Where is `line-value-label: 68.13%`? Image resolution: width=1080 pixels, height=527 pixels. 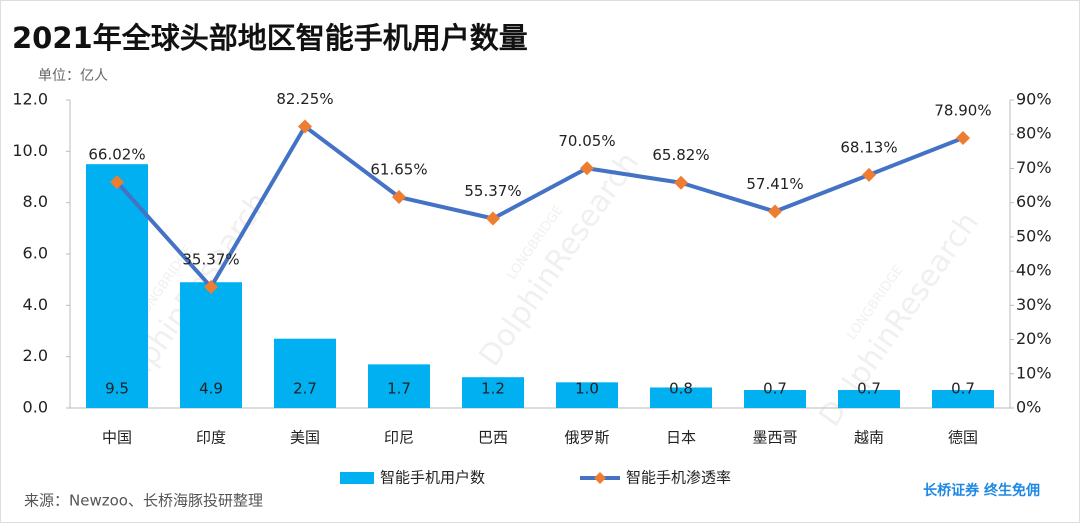
line-value-label: 68.13% is located at coordinates (868, 147).